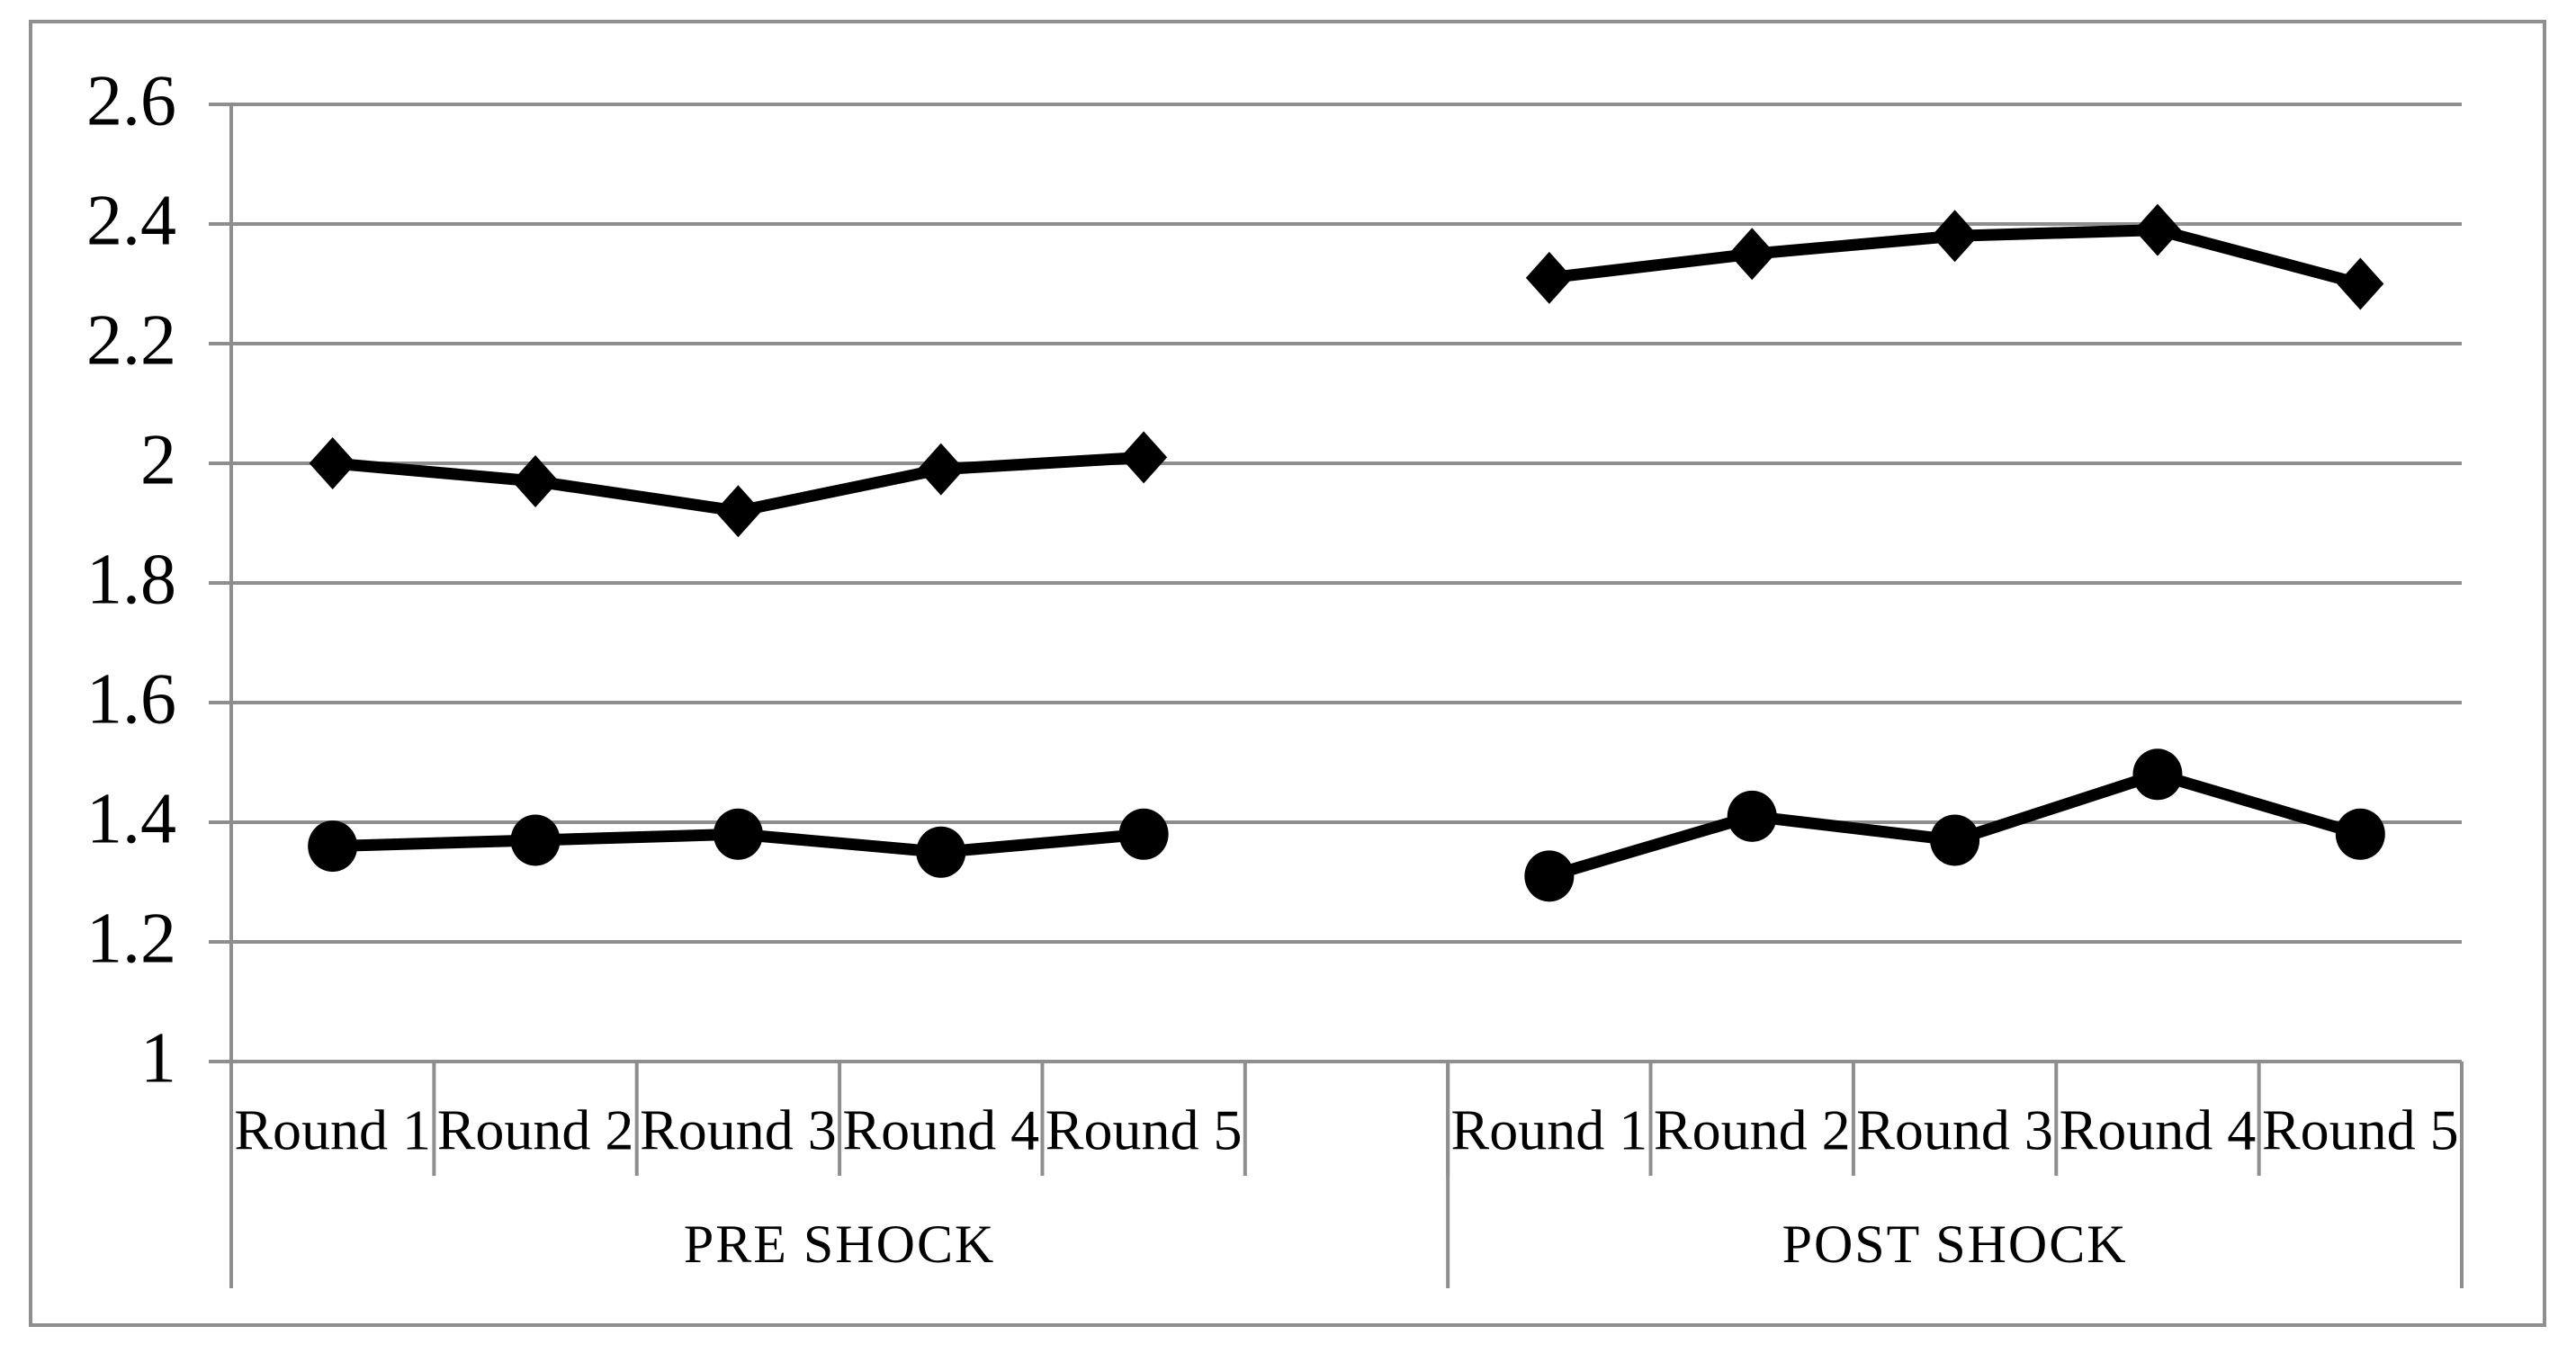 Image resolution: width=2576 pixels, height=1362 pixels. Describe the element at coordinates (1955, 1244) in the screenshot. I see `group-label-post-shock: POST SHOCK` at that location.